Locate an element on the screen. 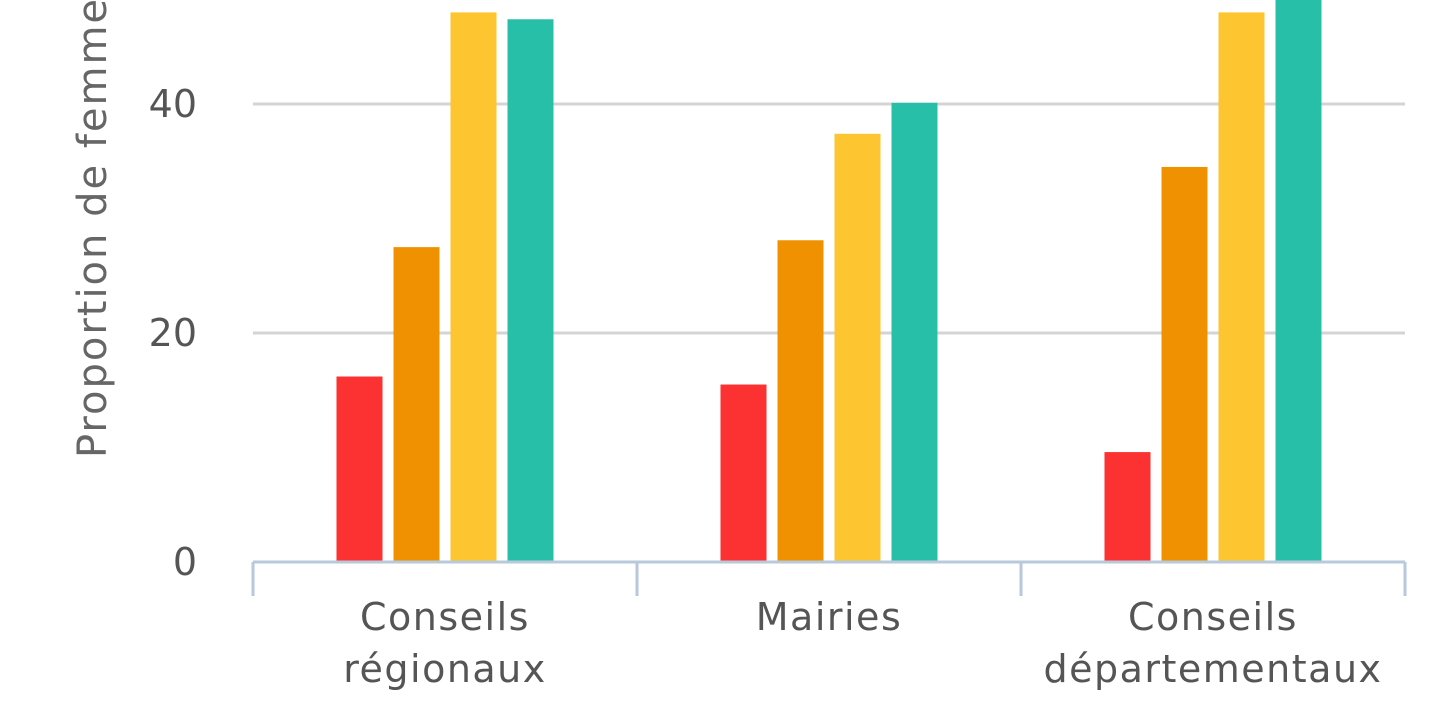  y-tick-label: 40 is located at coordinates (173, 104).